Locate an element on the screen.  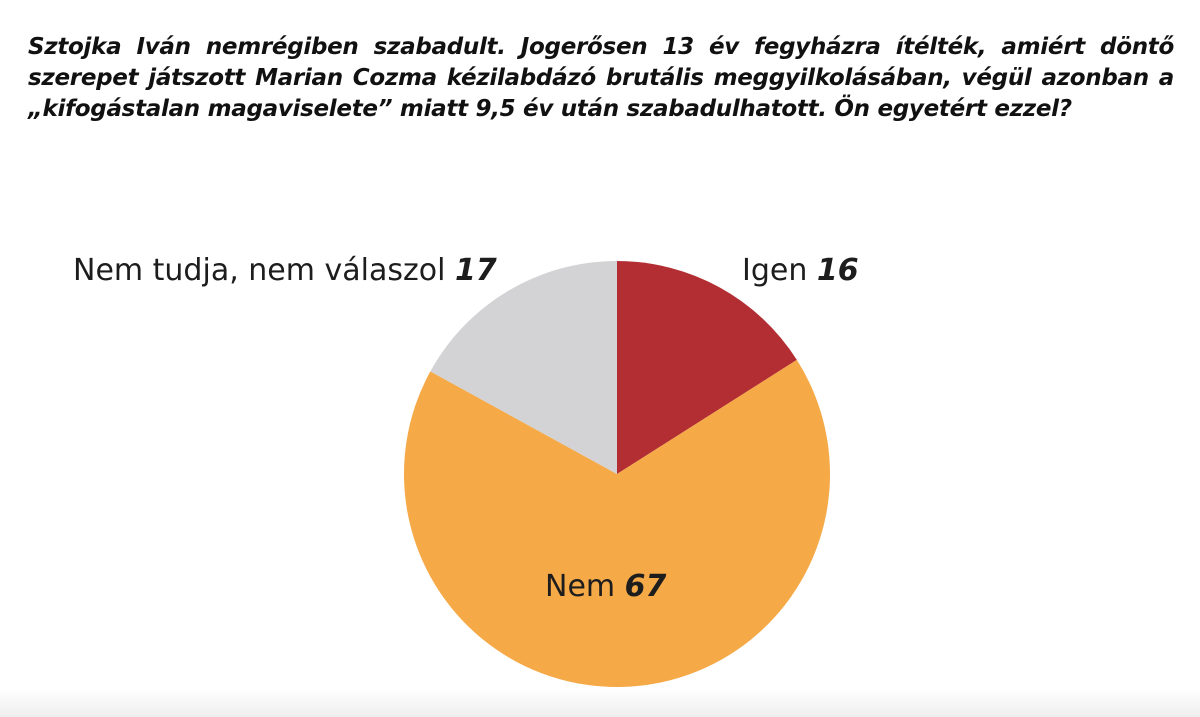
slice-label-nem: Nem 67 is located at coordinates (606, 586).